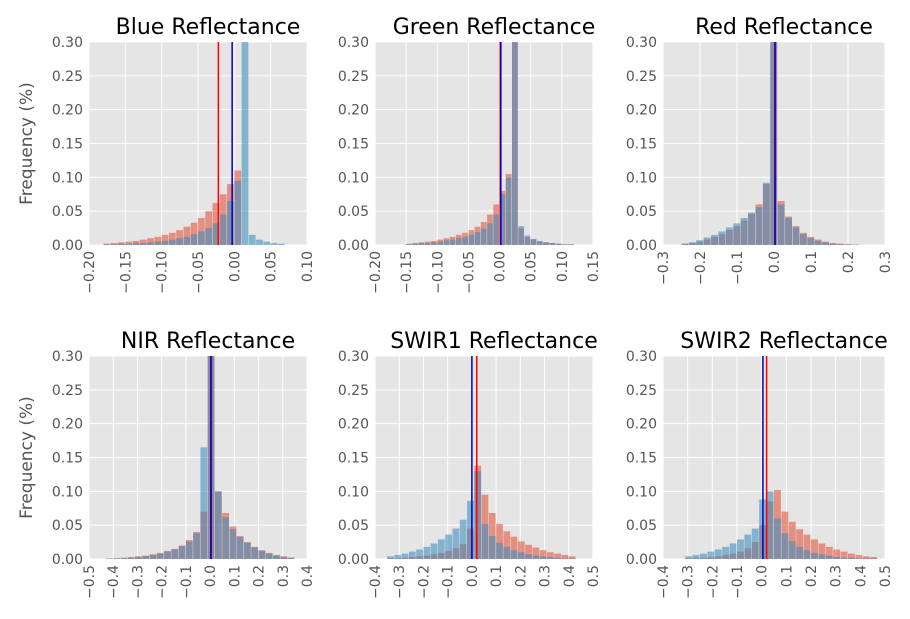 The height and width of the screenshot is (619, 910). Describe the element at coordinates (208, 27) in the screenshot. I see `subplot-title: Blue Reflectance` at that location.